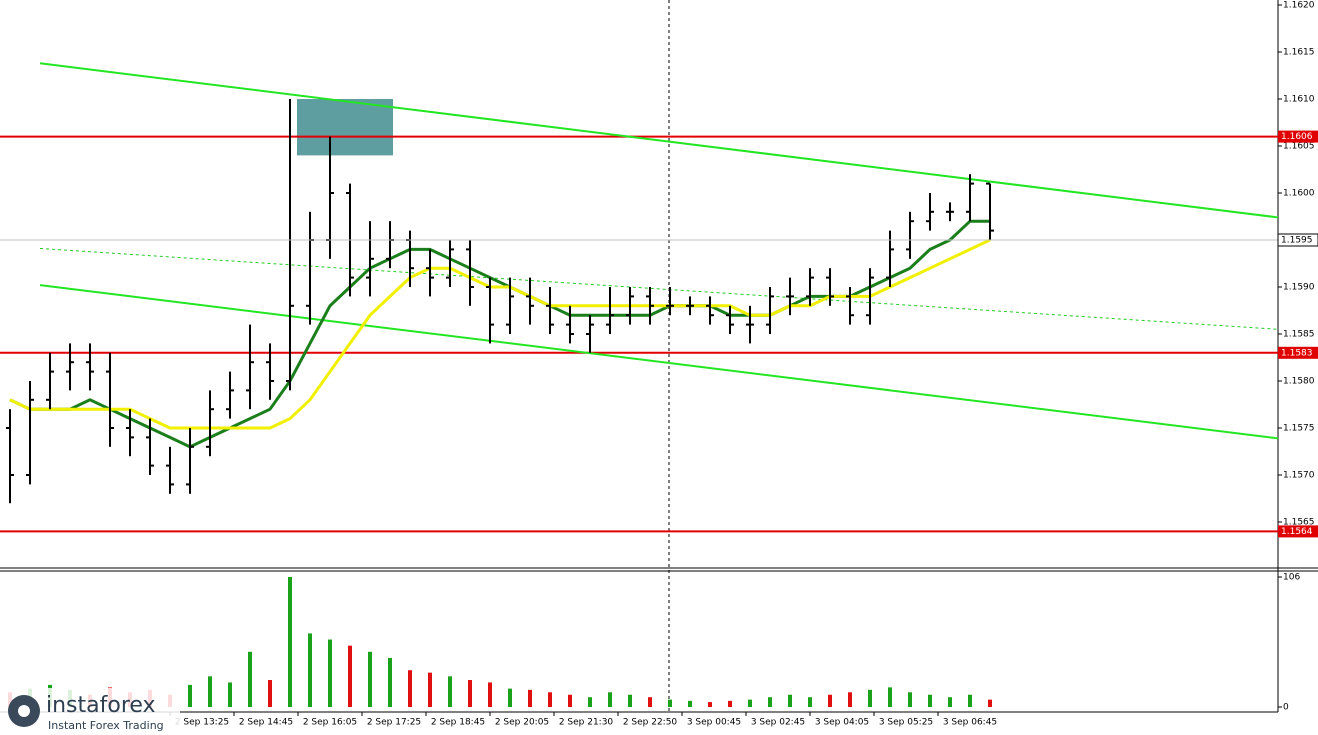  What do you see at coordinates (586, 723) in the screenshot?
I see `x-tick-label: 2 Sep 21:30` at bounding box center [586, 723].